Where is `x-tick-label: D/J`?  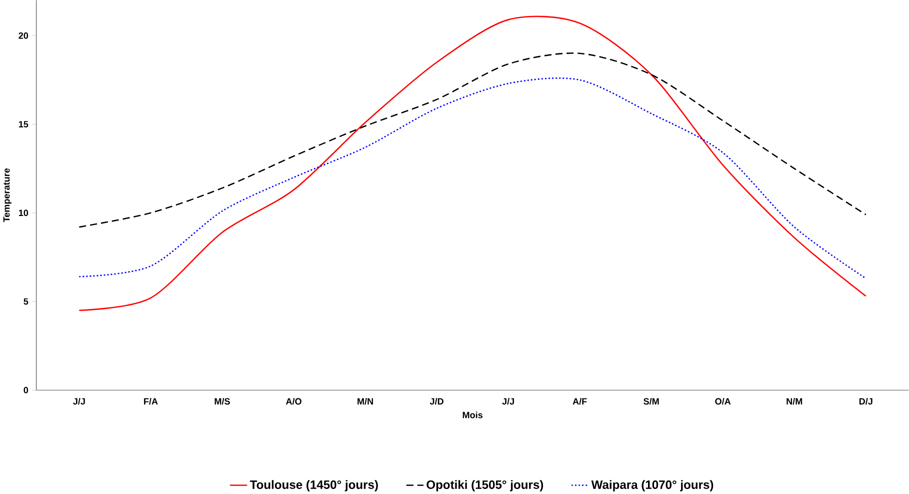
x-tick-label: D/J is located at coordinates (865, 401).